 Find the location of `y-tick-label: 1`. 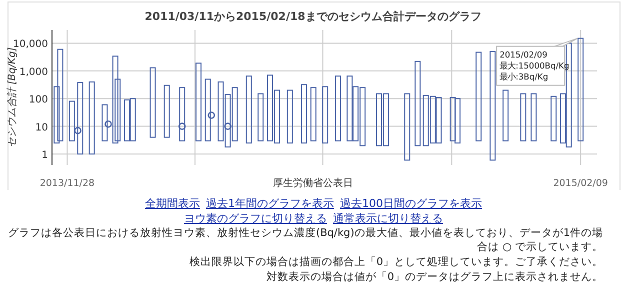

y-tick-label: 1 is located at coordinates (45, 155).